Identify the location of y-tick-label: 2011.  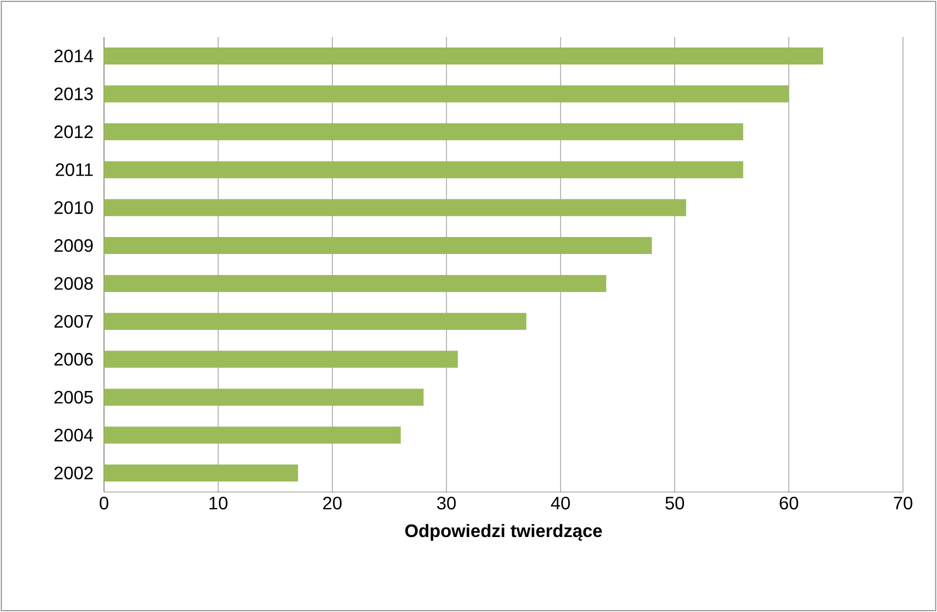
(74, 169).